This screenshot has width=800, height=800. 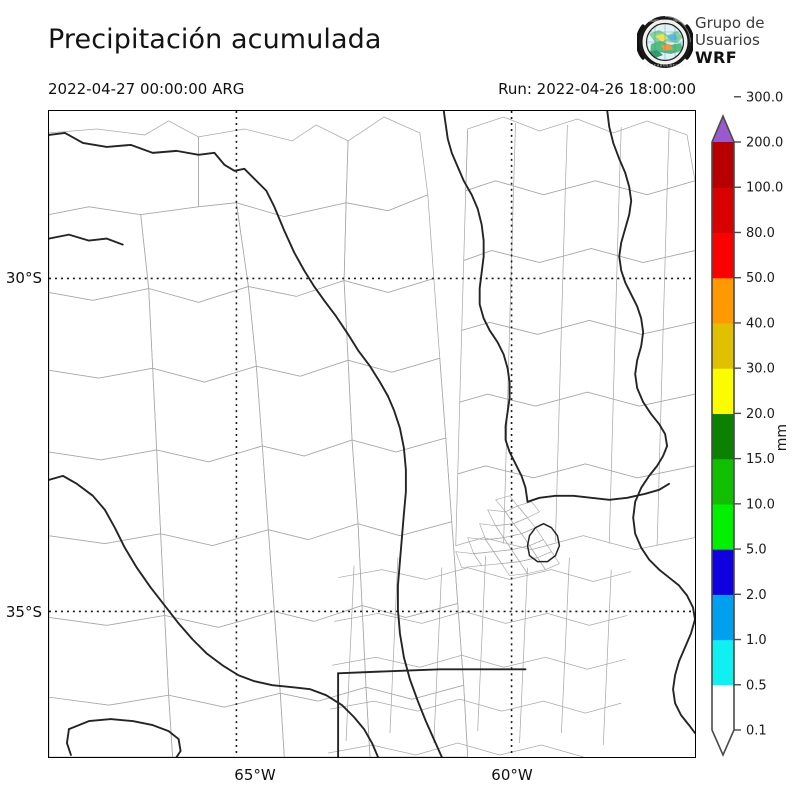 I want to click on colorbar-tick-label: 0.5, so click(x=756, y=685).